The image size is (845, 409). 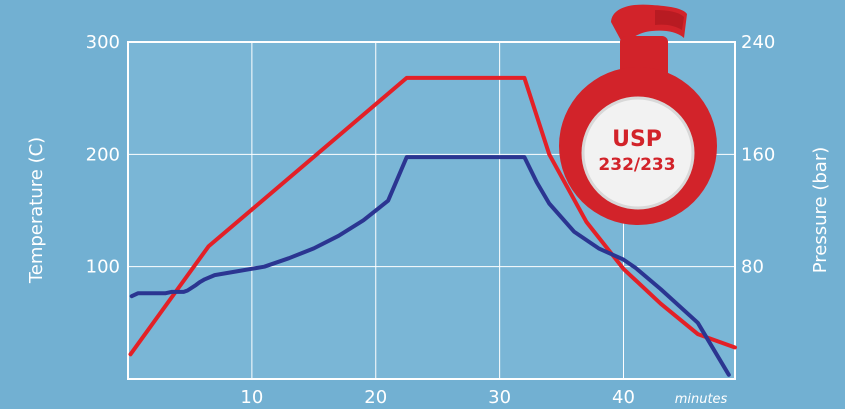 I want to click on x-tick-label-1: 20, so click(x=375, y=397).